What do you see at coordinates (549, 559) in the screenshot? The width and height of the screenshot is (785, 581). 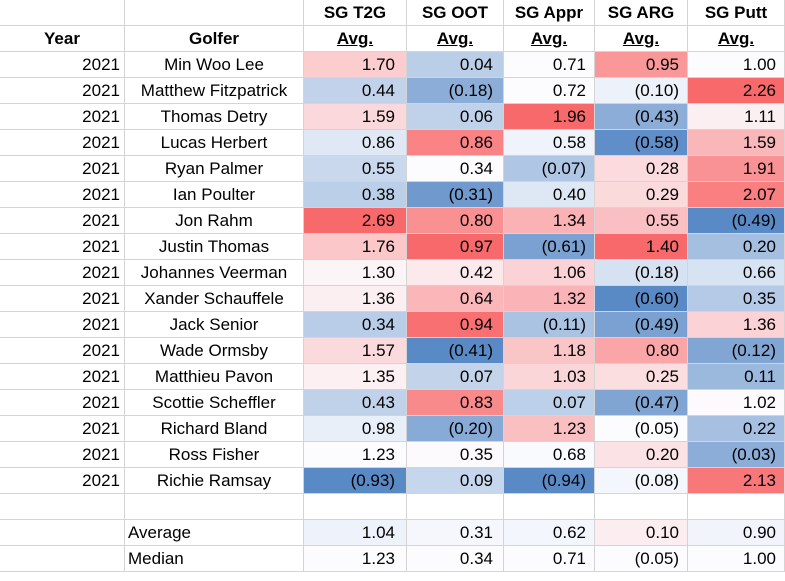 I see `sg-appr-summary-cell: 0.71` at bounding box center [549, 559].